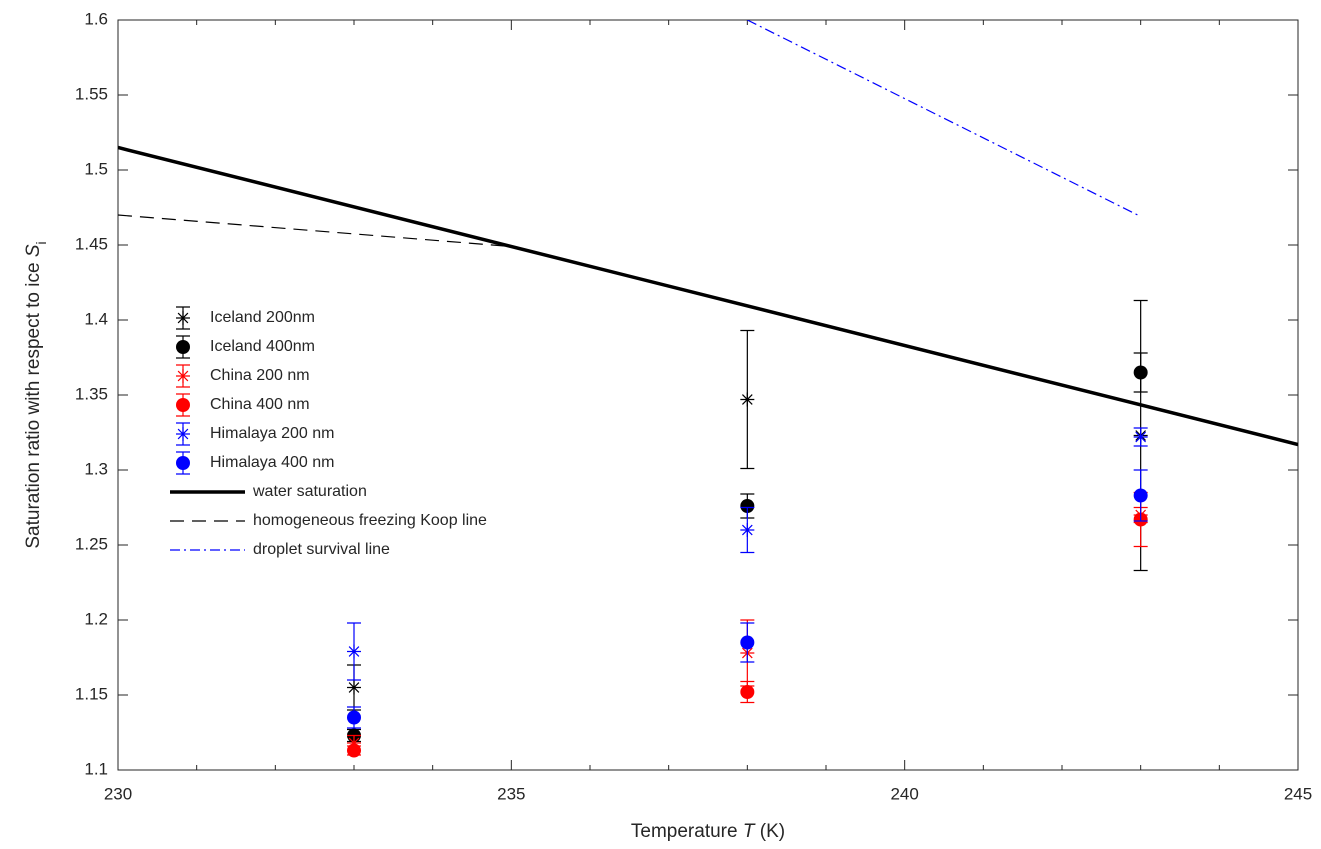 The width and height of the screenshot is (1321, 849). I want to click on legend-label: droplet survival line, so click(321, 549).